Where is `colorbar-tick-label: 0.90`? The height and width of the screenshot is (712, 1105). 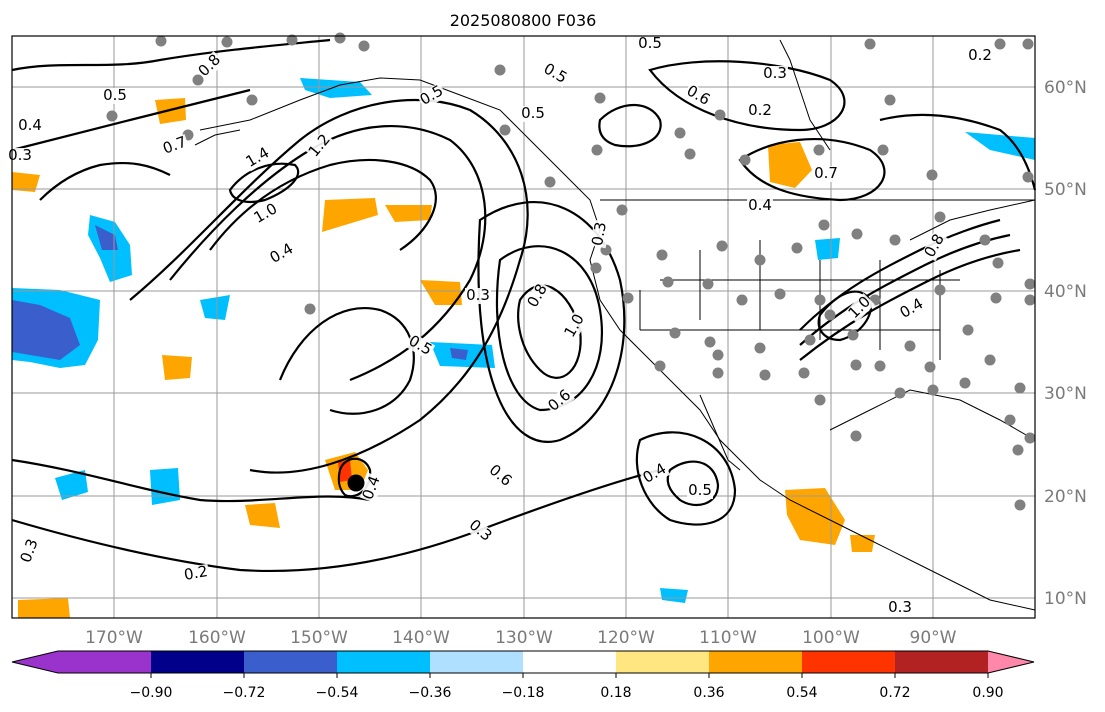 colorbar-tick-label: 0.90 is located at coordinates (987, 693).